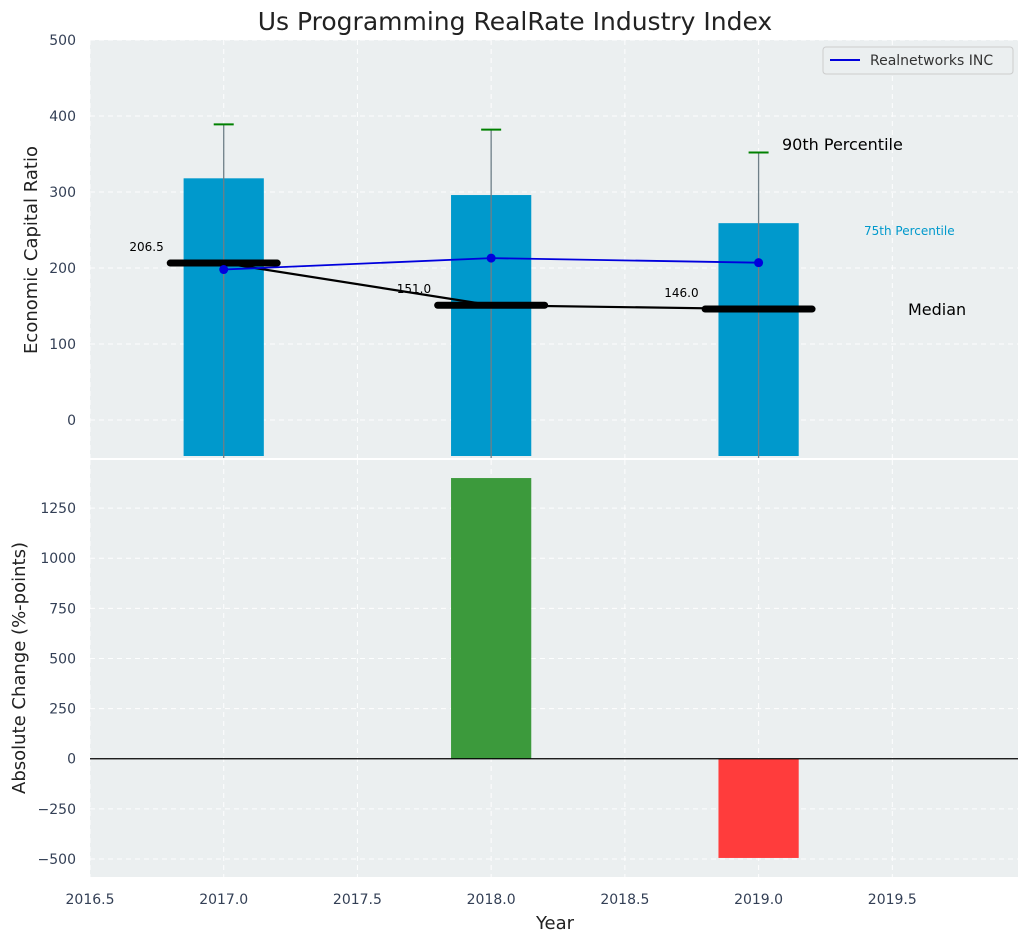 The height and width of the screenshot is (942, 1029). I want to click on median-line: 206.5 151.0 146.0, so click(472, 276).